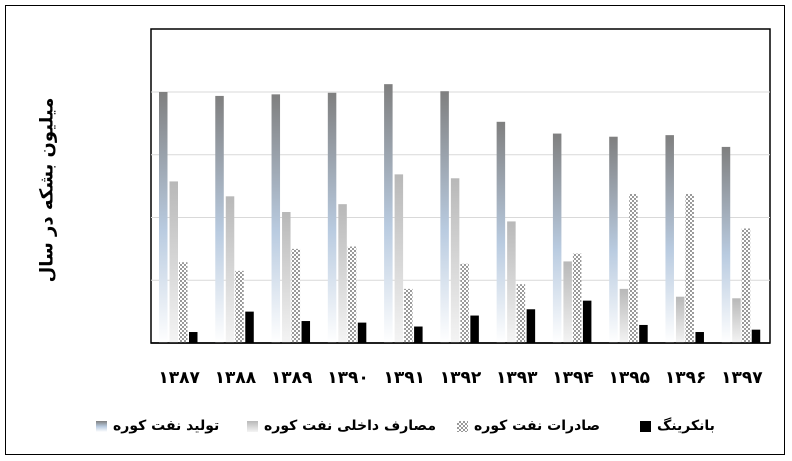  I want to click on legend-item: بانکرینگ, so click(677, 426).